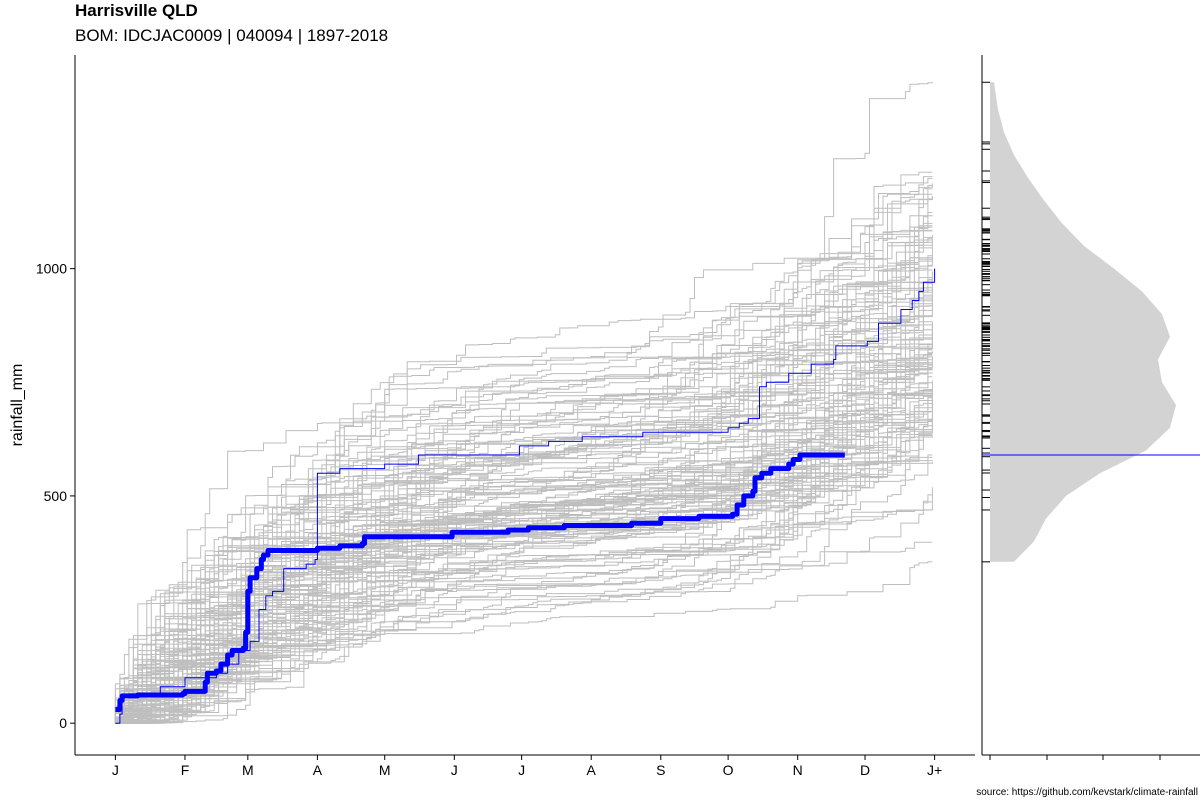 This screenshot has width=1200, height=800. I want to click on chart-subtitle: BOM: IDCJAC0009 | 040094 | 1897-2018, so click(232, 35).